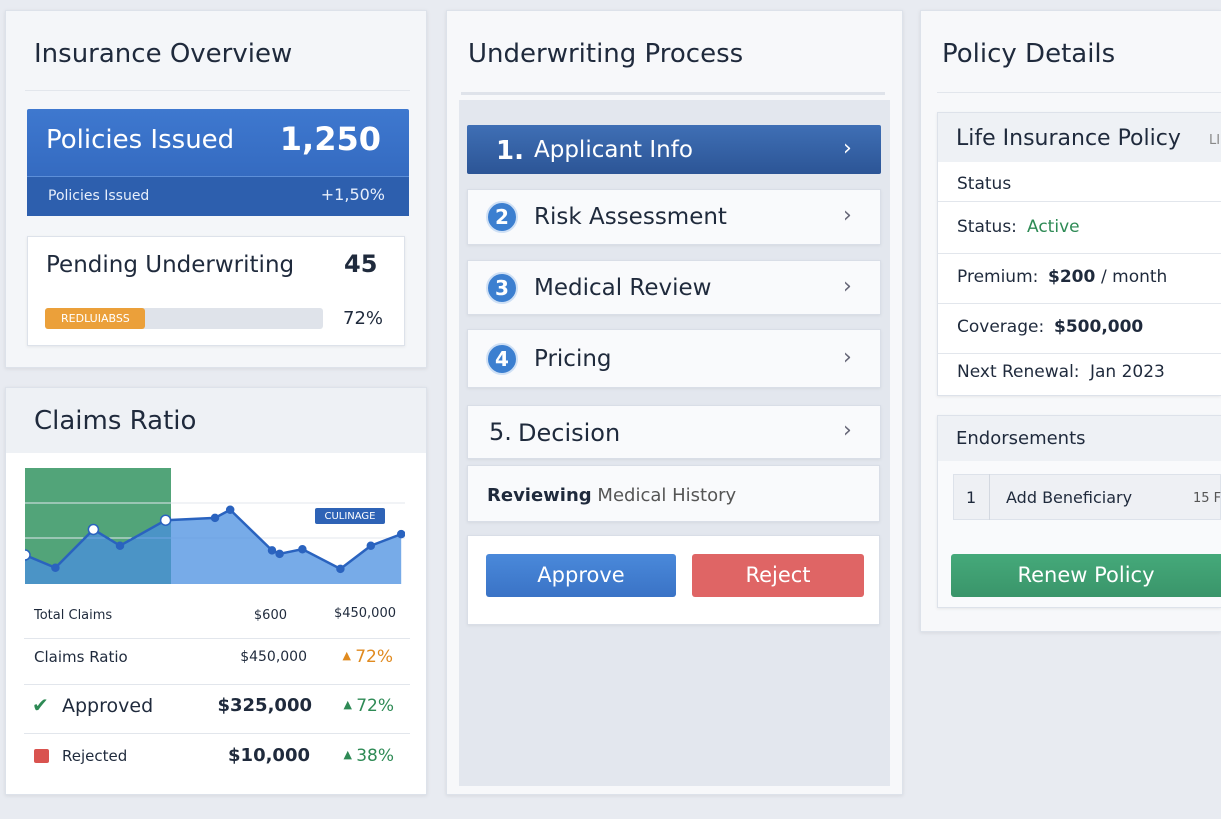  I want to click on badge-text: CULINAGE, so click(349, 516).